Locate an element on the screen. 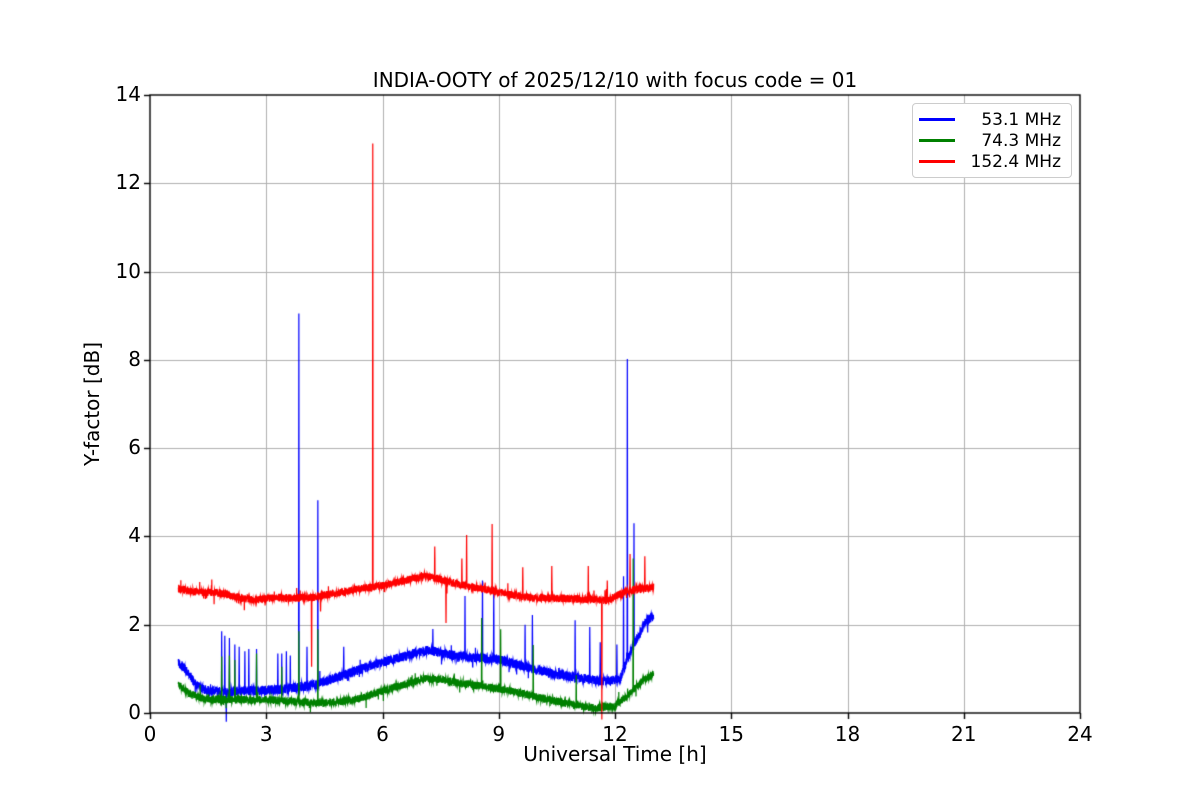 Image resolution: width=1200 pixels, height=800 pixels. x-tick-label: 12 is located at coordinates (615, 734).